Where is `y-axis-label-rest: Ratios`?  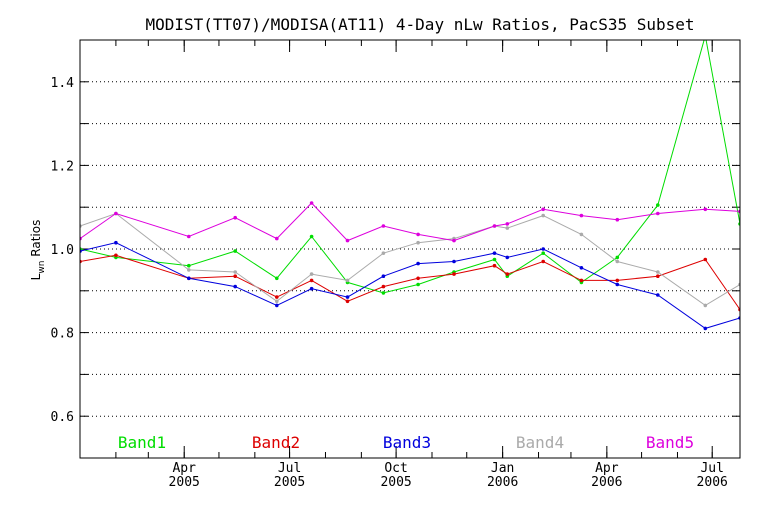 y-axis-label-rest: Ratios is located at coordinates (36, 240).